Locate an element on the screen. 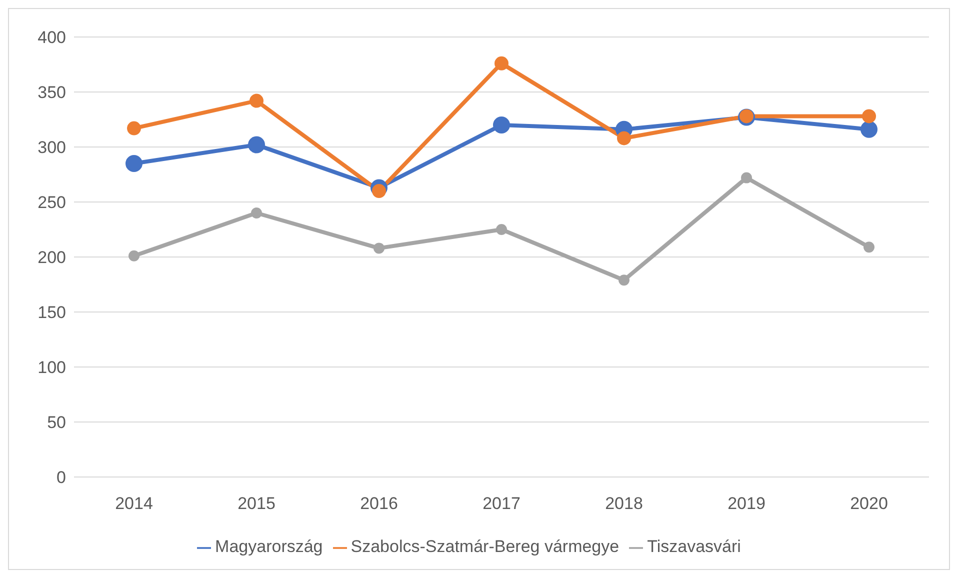  legend-label: Szabolcs-Szatmár-Bereg vármegye is located at coordinates (485, 546).